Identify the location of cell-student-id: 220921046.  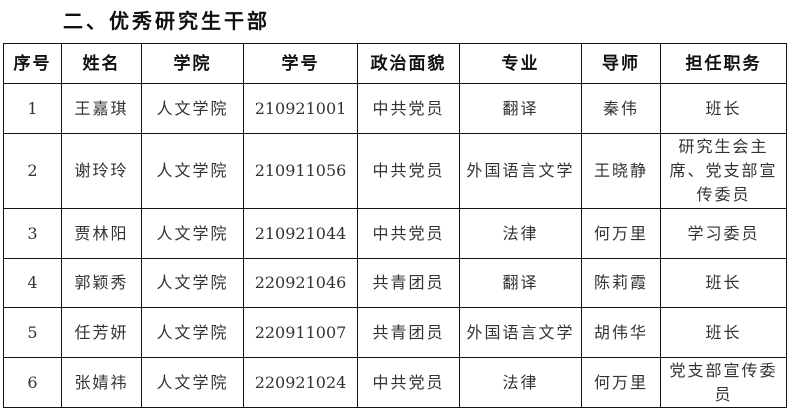
(300, 283).